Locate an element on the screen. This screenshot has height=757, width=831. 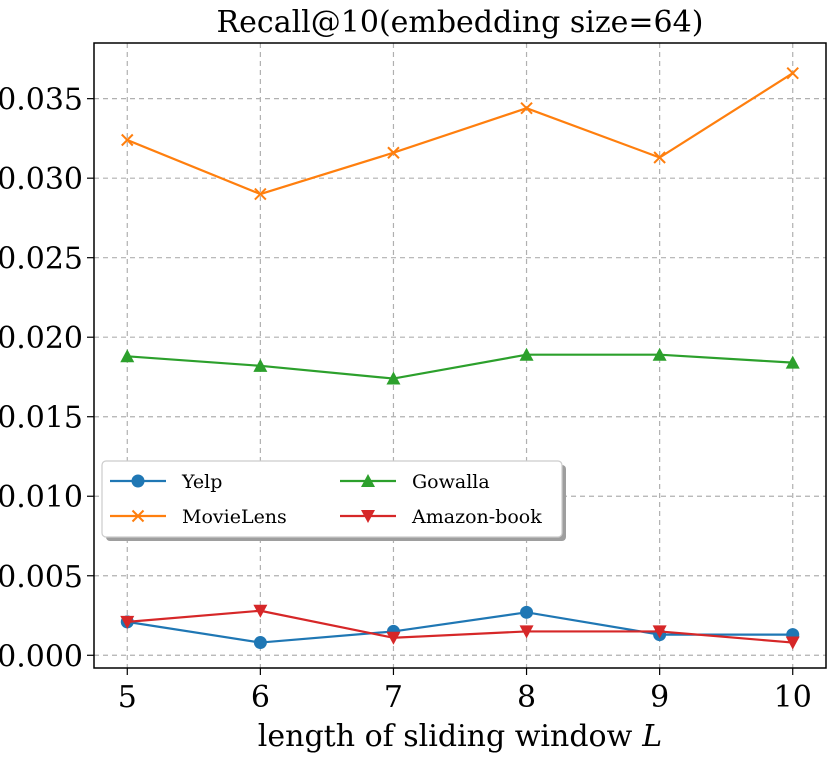
legend-box is located at coordinates (332, 499).